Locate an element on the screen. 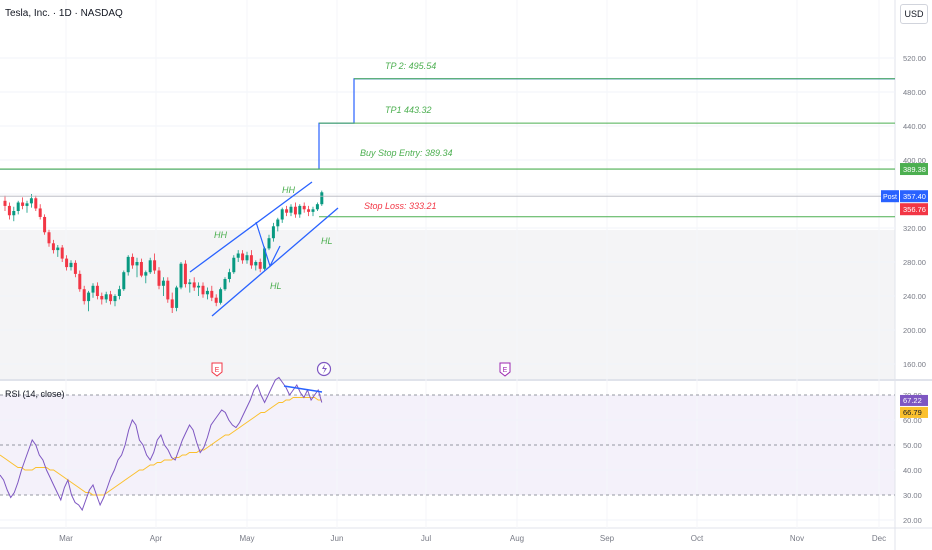  bolt-icon is located at coordinates (324, 369).